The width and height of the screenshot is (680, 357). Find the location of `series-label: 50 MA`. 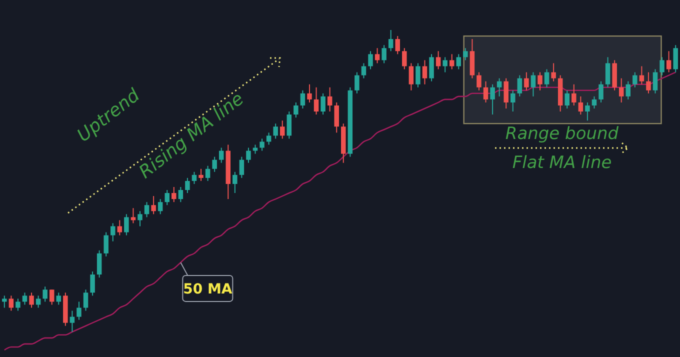

series-label: 50 MA is located at coordinates (207, 289).